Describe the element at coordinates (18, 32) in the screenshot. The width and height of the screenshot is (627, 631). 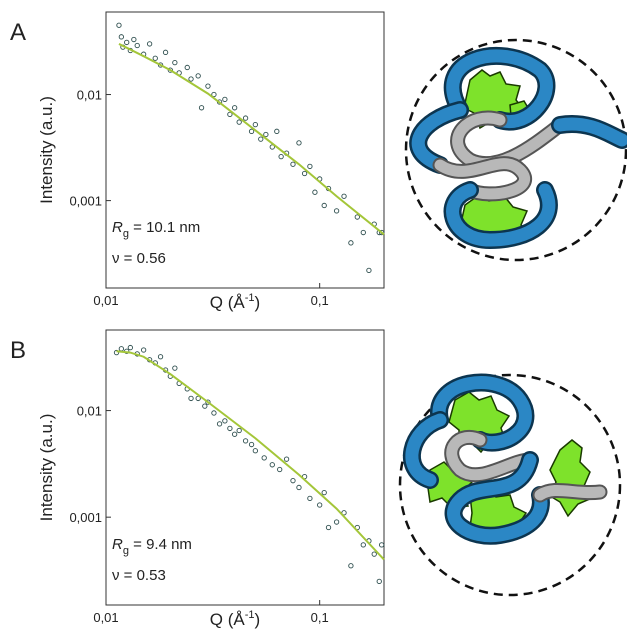
I see `panel-label: A` at that location.